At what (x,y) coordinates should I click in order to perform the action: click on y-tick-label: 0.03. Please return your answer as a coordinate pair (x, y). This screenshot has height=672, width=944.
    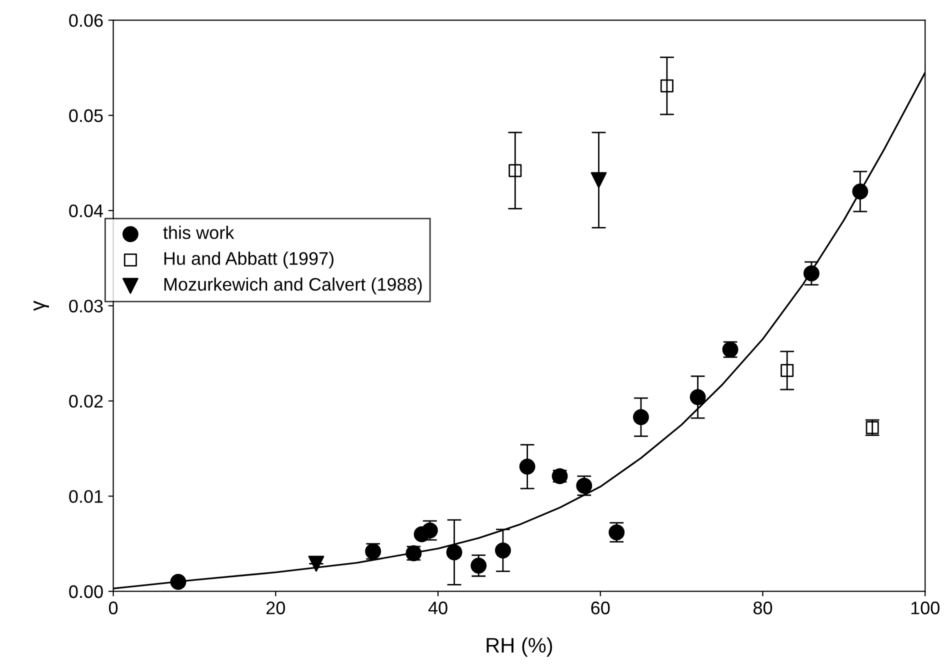
    Looking at the image, I should click on (86, 306).